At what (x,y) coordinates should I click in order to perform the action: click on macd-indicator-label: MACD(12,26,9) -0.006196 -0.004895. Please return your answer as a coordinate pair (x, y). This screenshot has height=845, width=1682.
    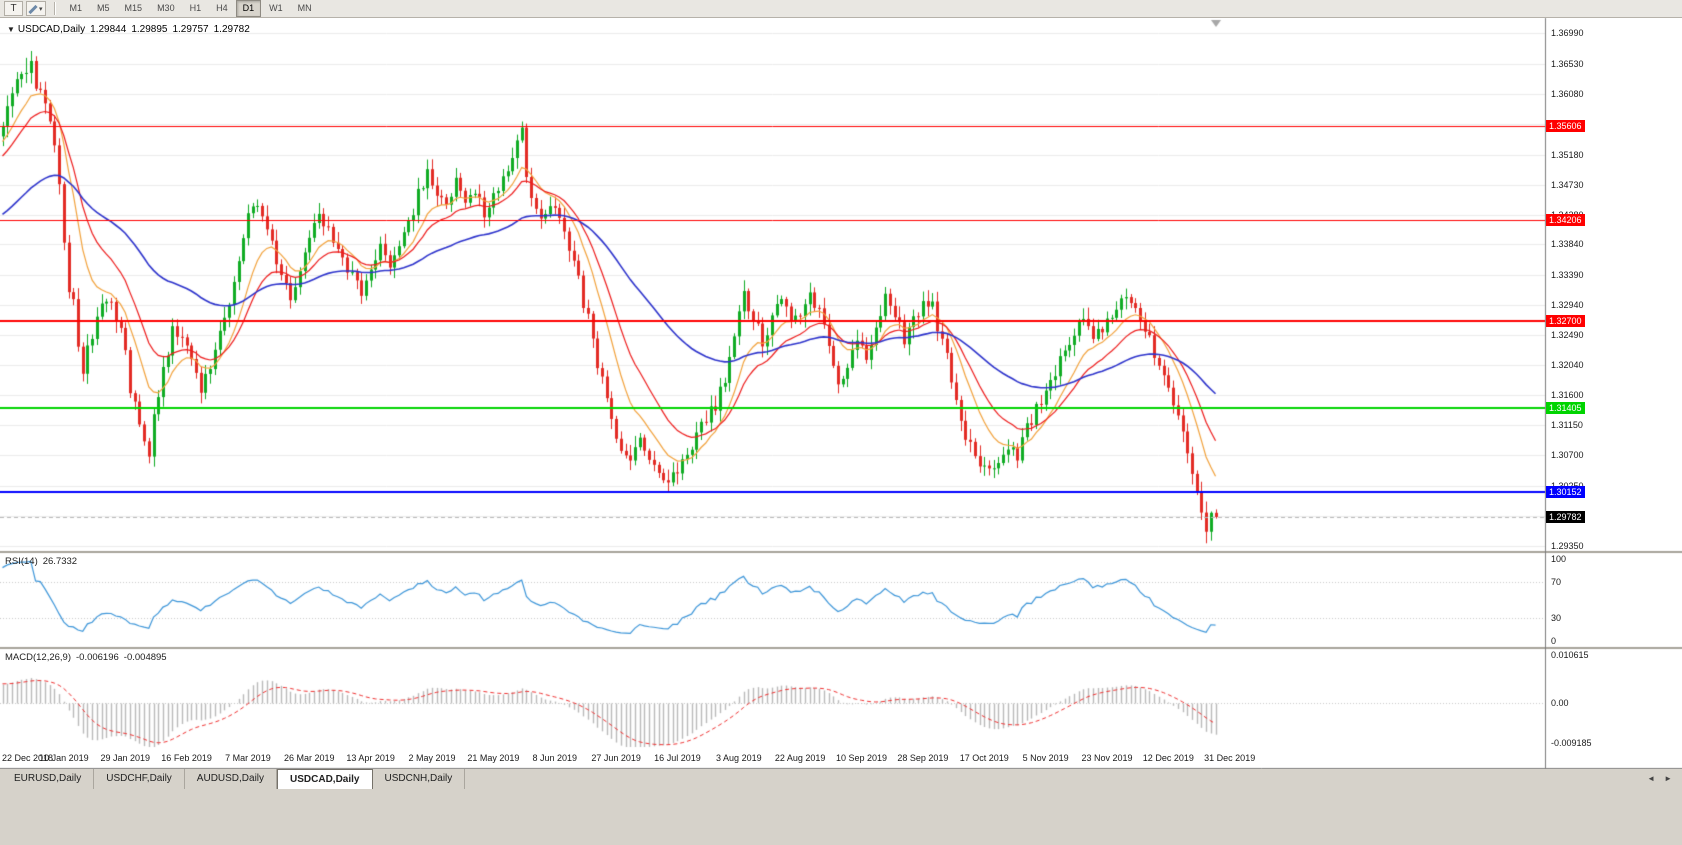
    Looking at the image, I should click on (88, 657).